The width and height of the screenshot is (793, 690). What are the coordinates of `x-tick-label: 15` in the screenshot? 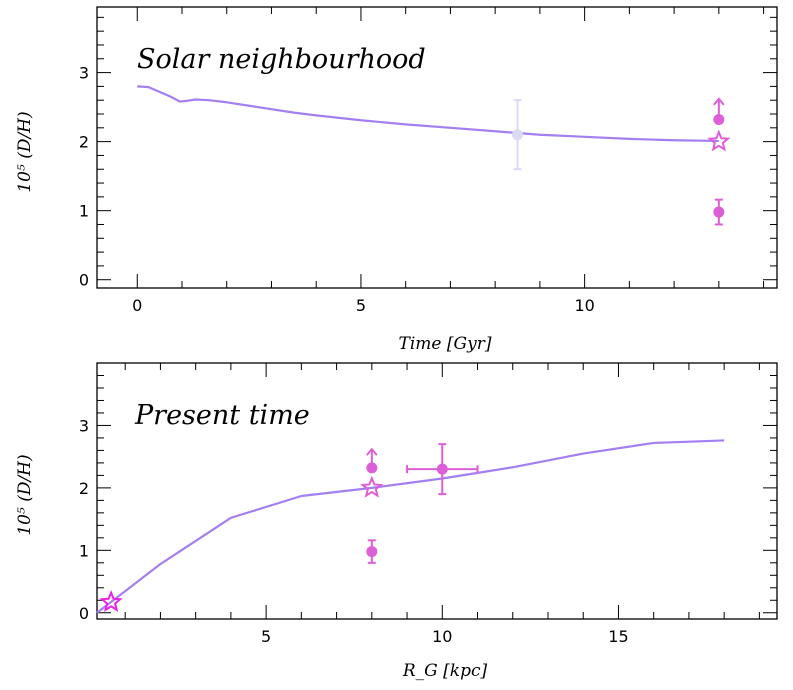 It's located at (618, 636).